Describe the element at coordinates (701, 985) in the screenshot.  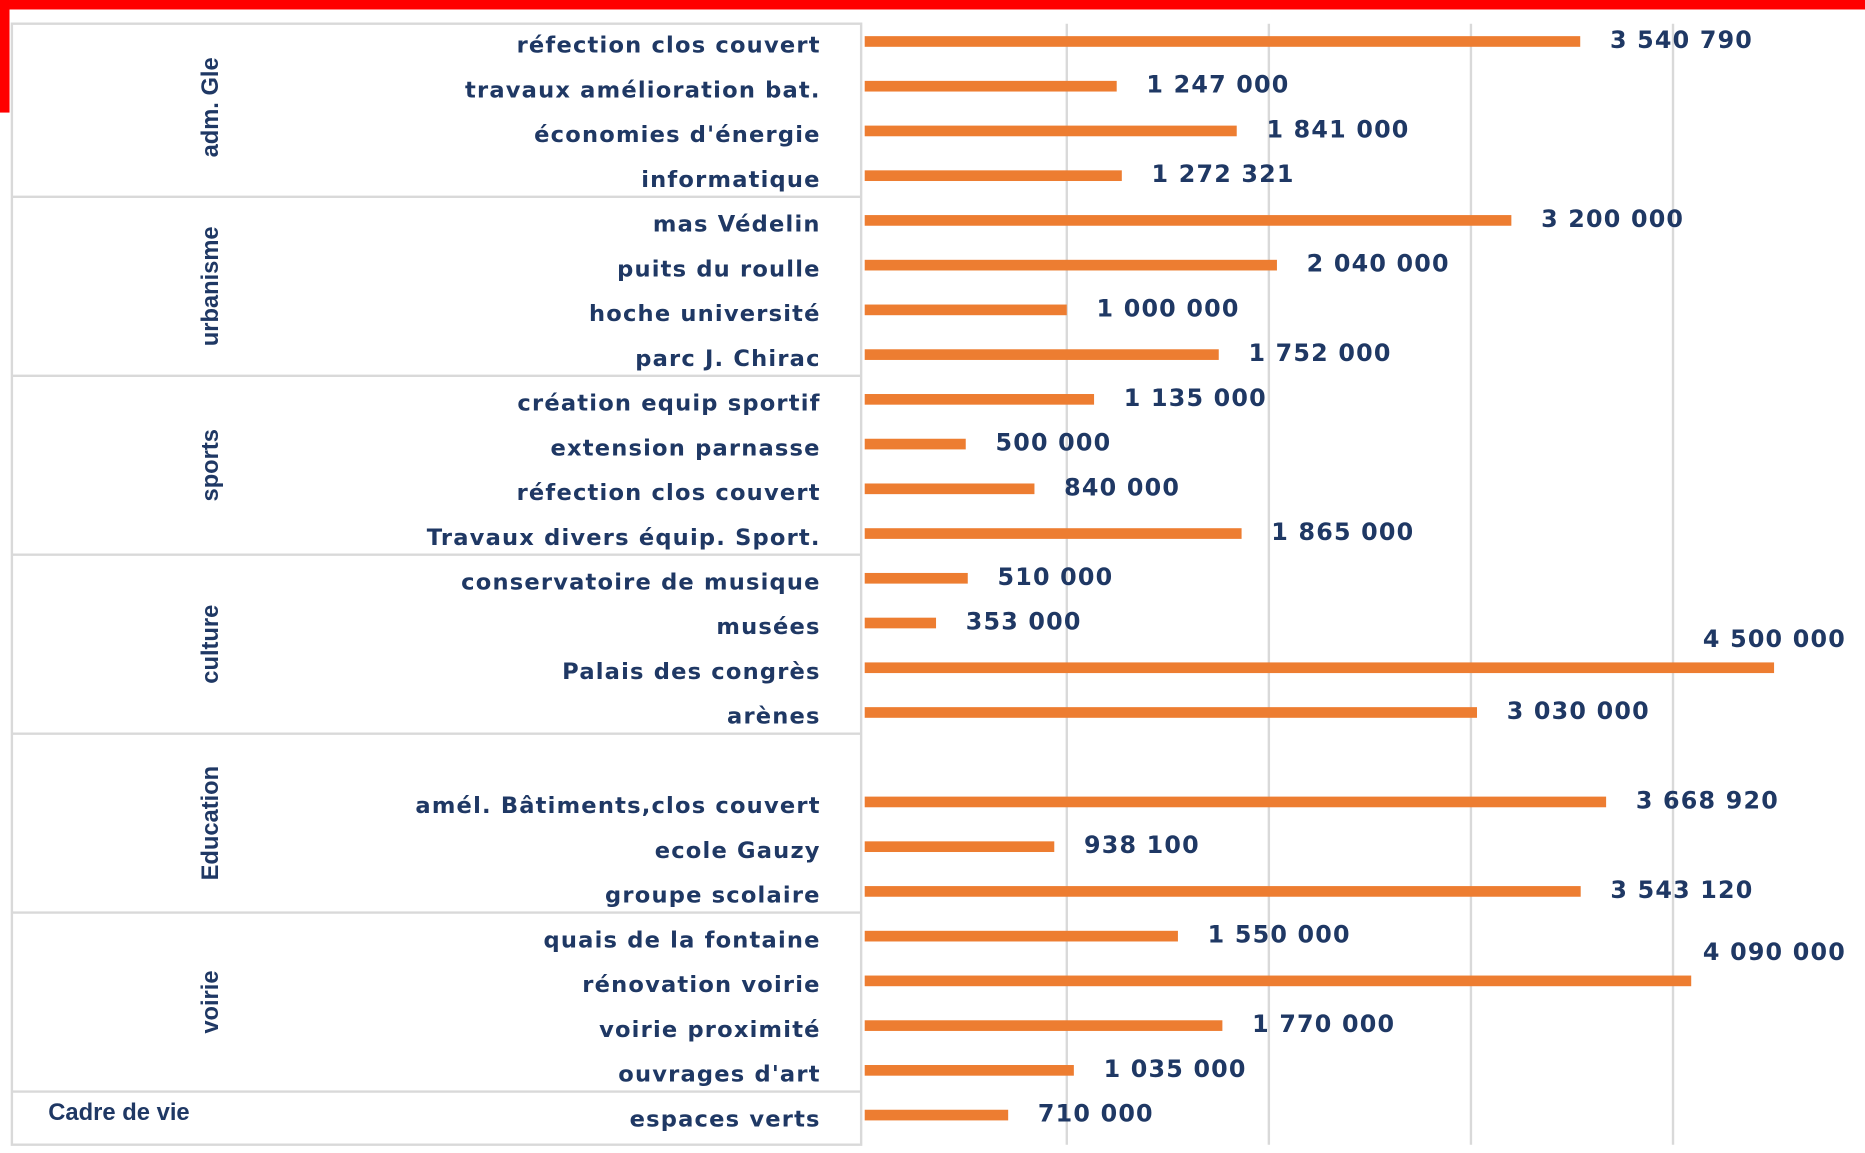
I see `category-label: rénovation voirie` at that location.